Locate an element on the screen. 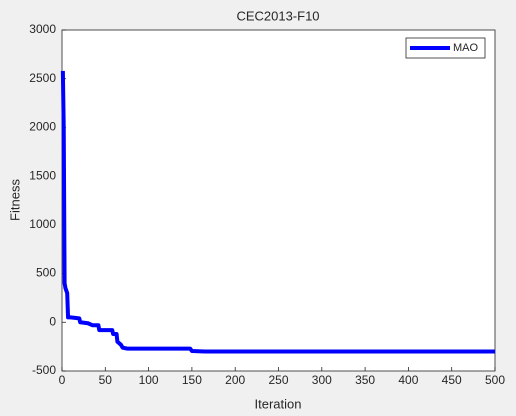 Image resolution: width=516 pixels, height=416 pixels. y-tick-label: 2500 is located at coordinates (42, 78).